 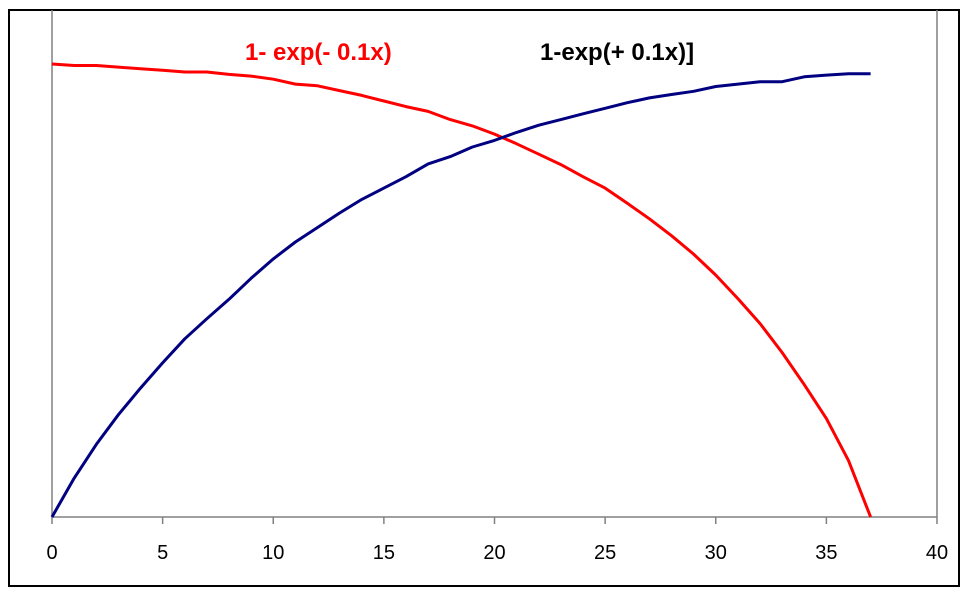 I want to click on x-tick-label: 25, so click(x=605, y=553).